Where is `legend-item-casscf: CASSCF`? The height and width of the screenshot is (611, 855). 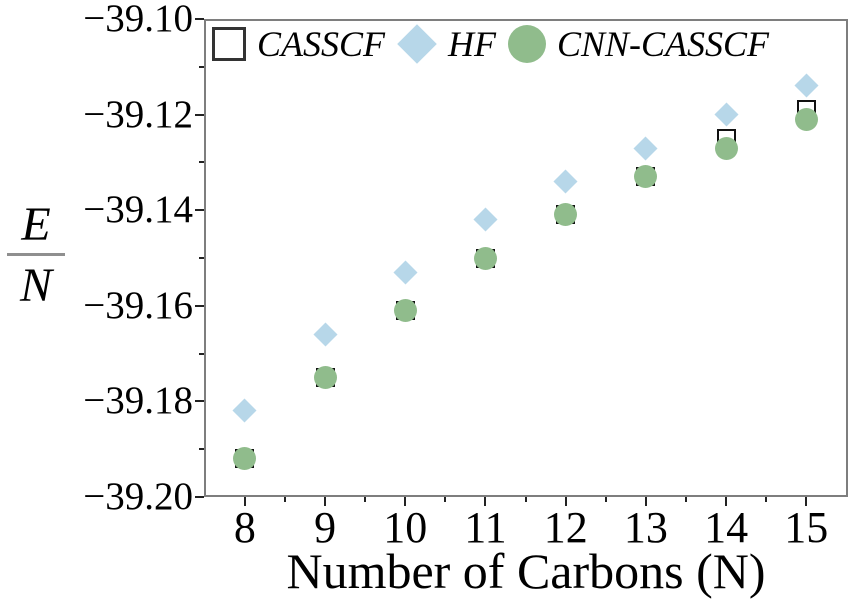 legend-item-casscf: CASSCF is located at coordinates (298, 44).